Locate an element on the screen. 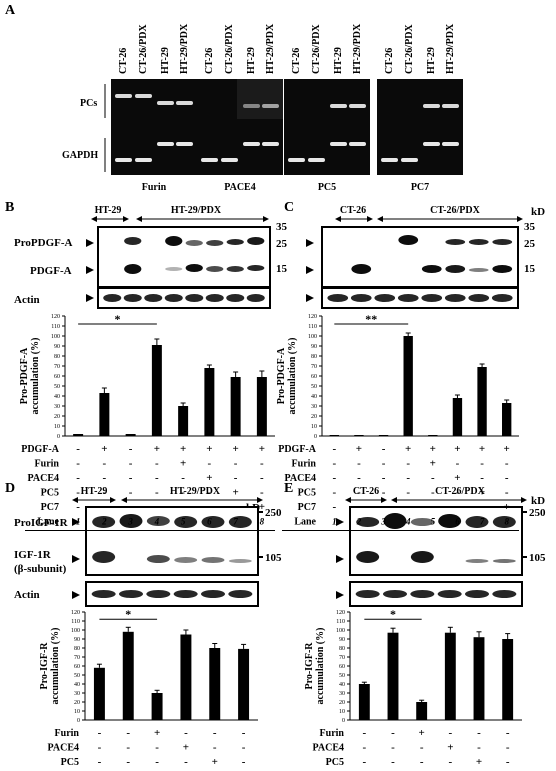 The height and width of the screenshot is (771, 556). mw-marker: 15 is located at coordinates (530, 269).